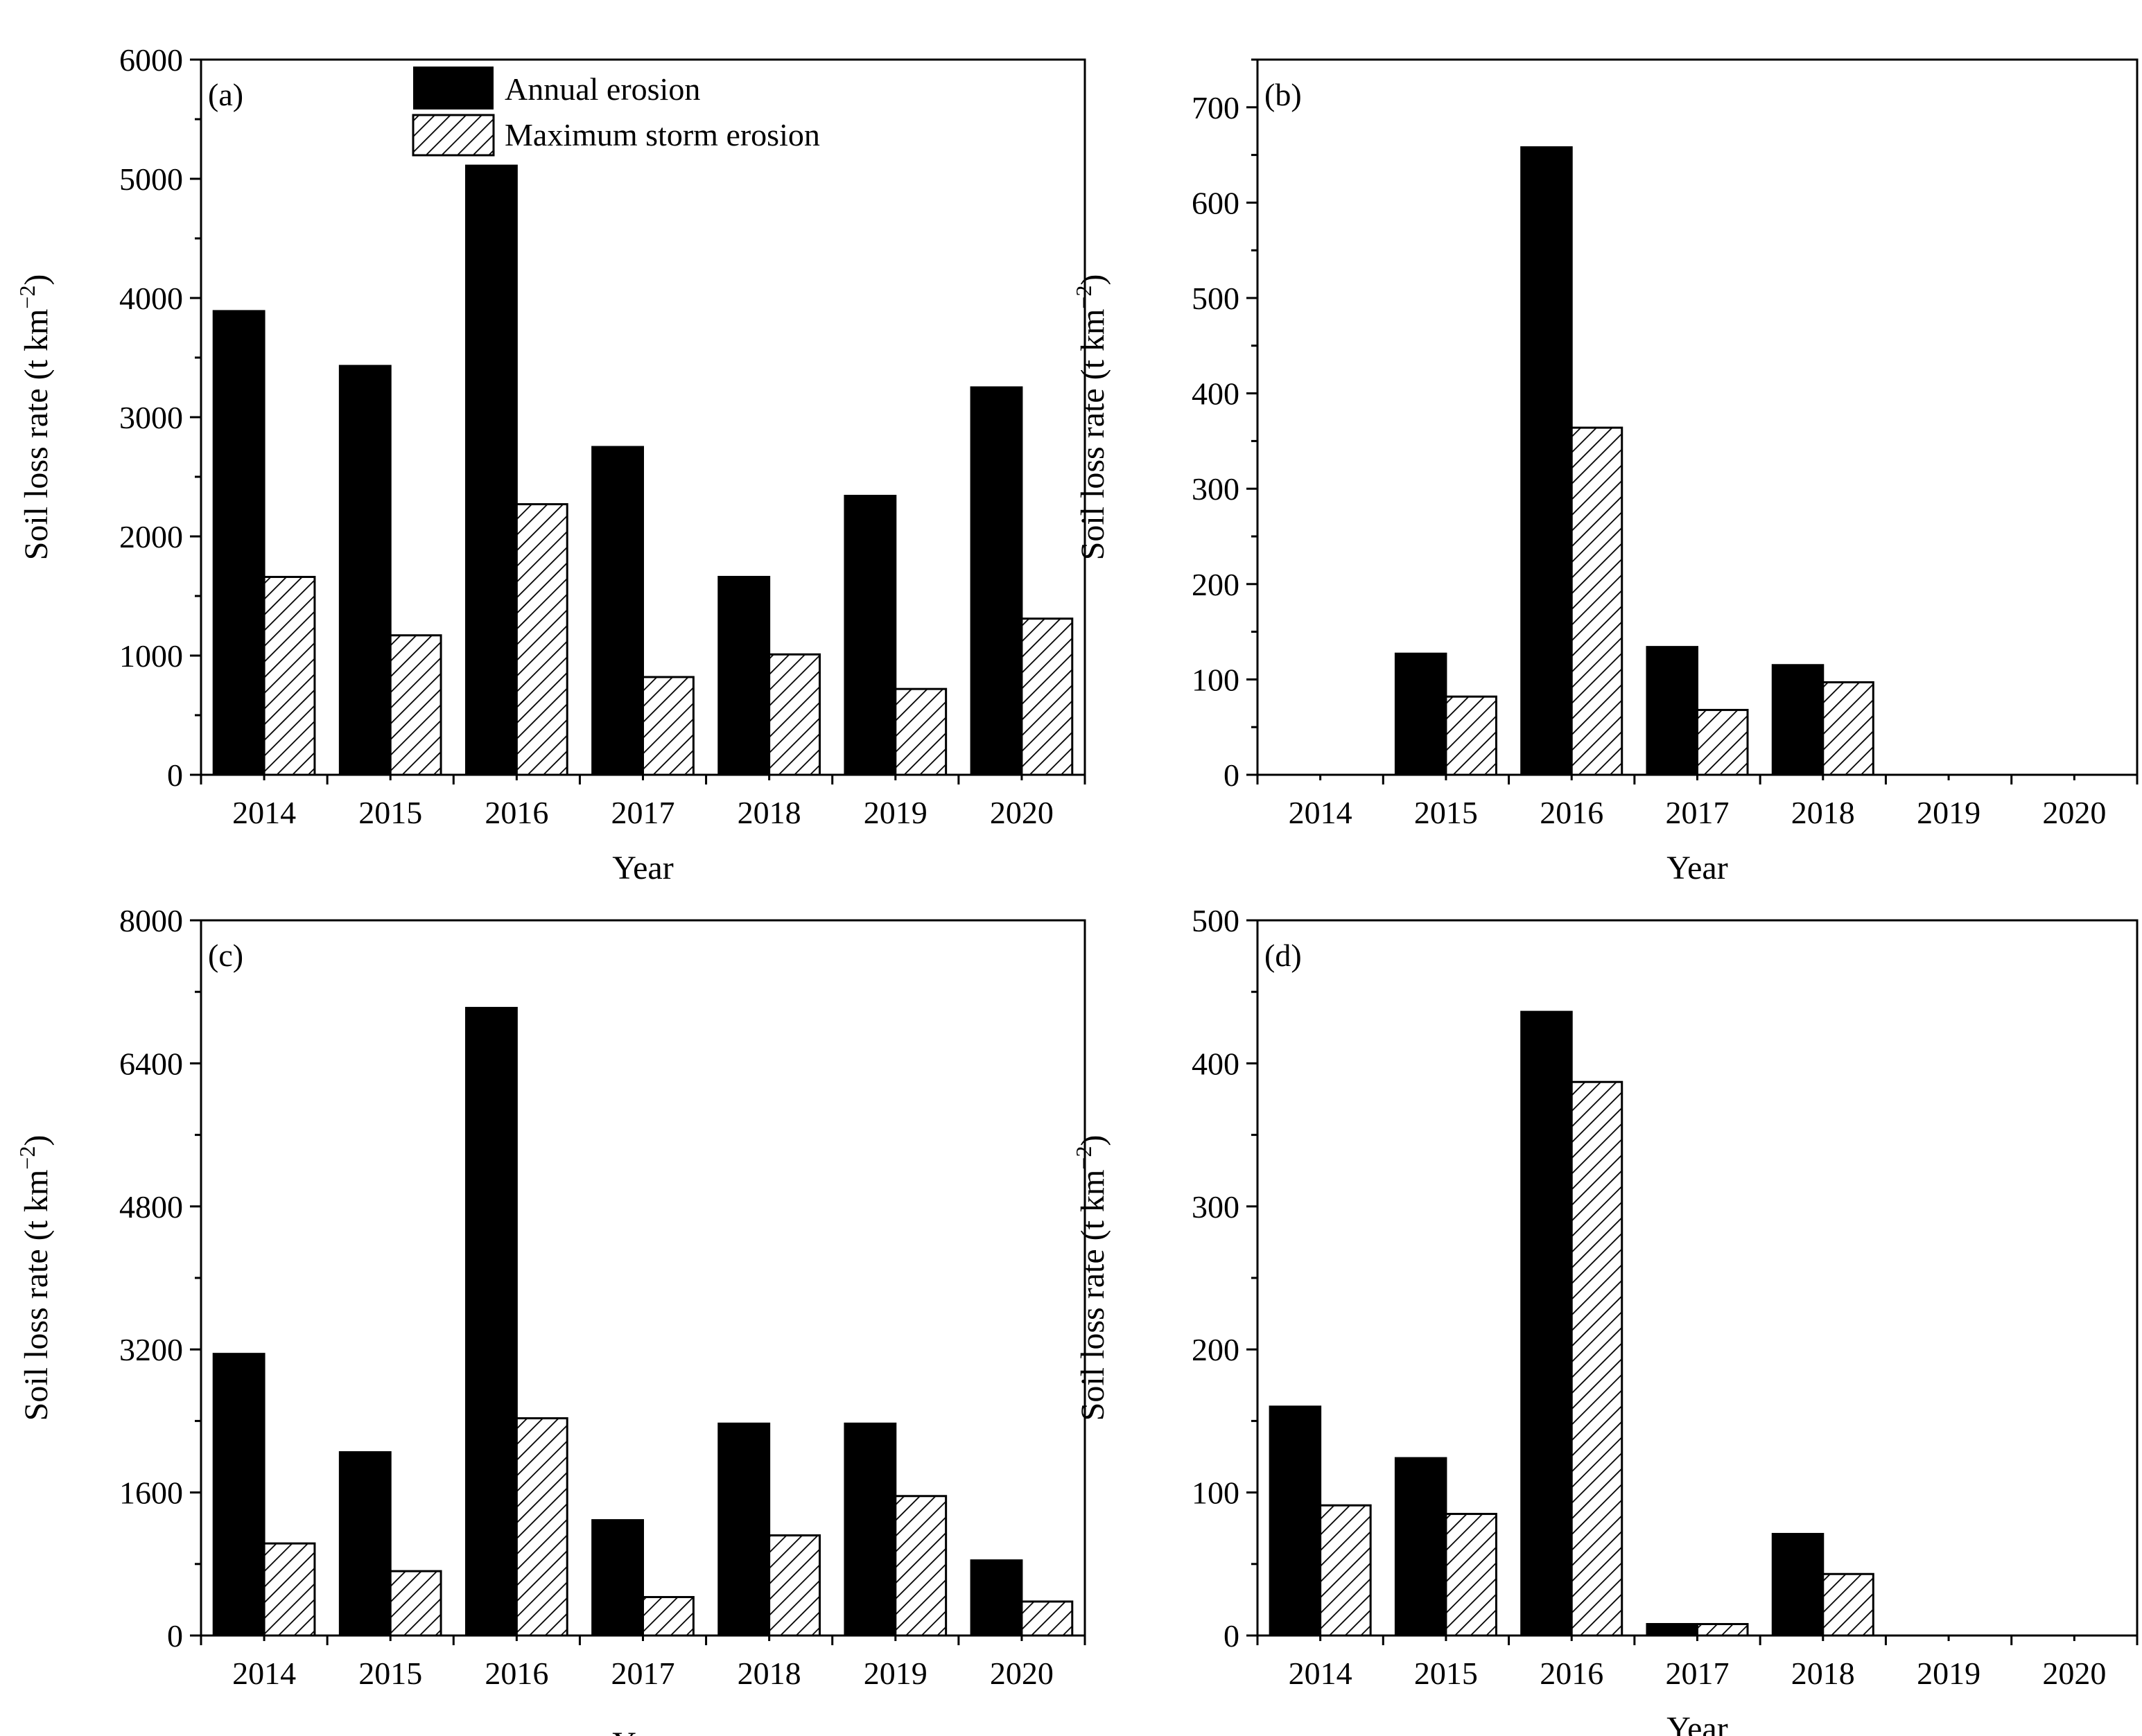 This screenshot has height=1736, width=2142. What do you see at coordinates (151, 656) in the screenshot?
I see `y-tick-label: 1000` at bounding box center [151, 656].